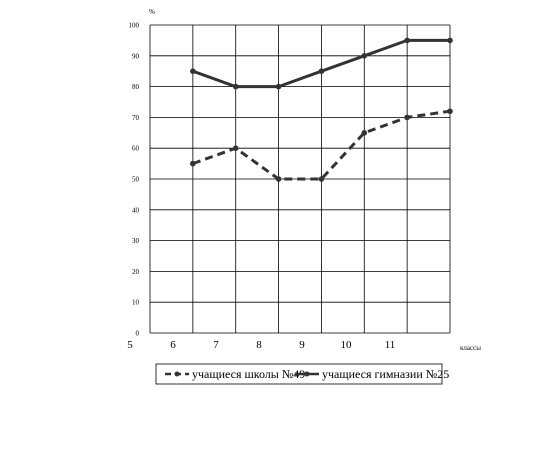  What do you see at coordinates (130, 345) in the screenshot?
I see `x-tick-label: 5` at bounding box center [130, 345].